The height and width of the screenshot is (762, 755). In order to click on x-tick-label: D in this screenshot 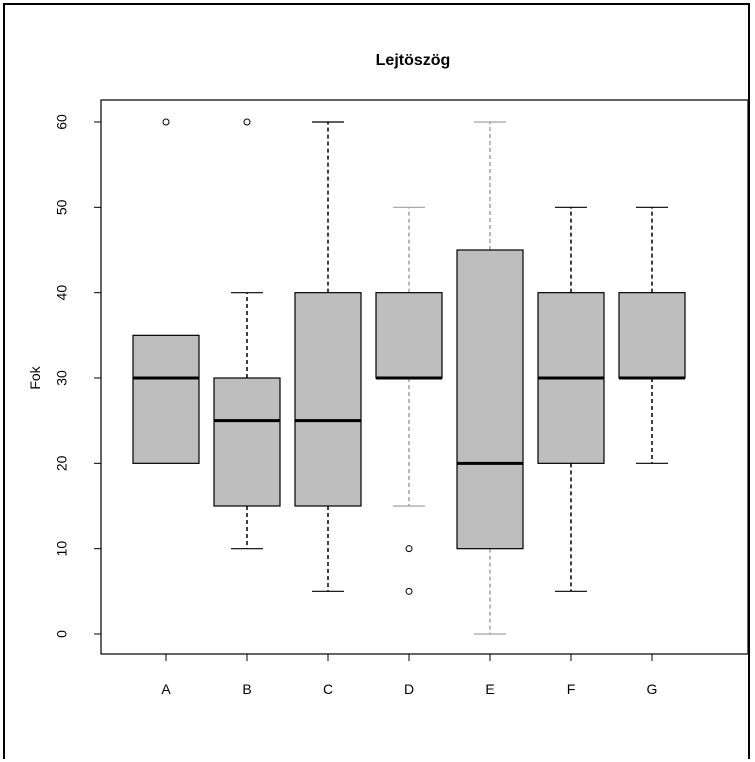, I will do `click(409, 689)`.